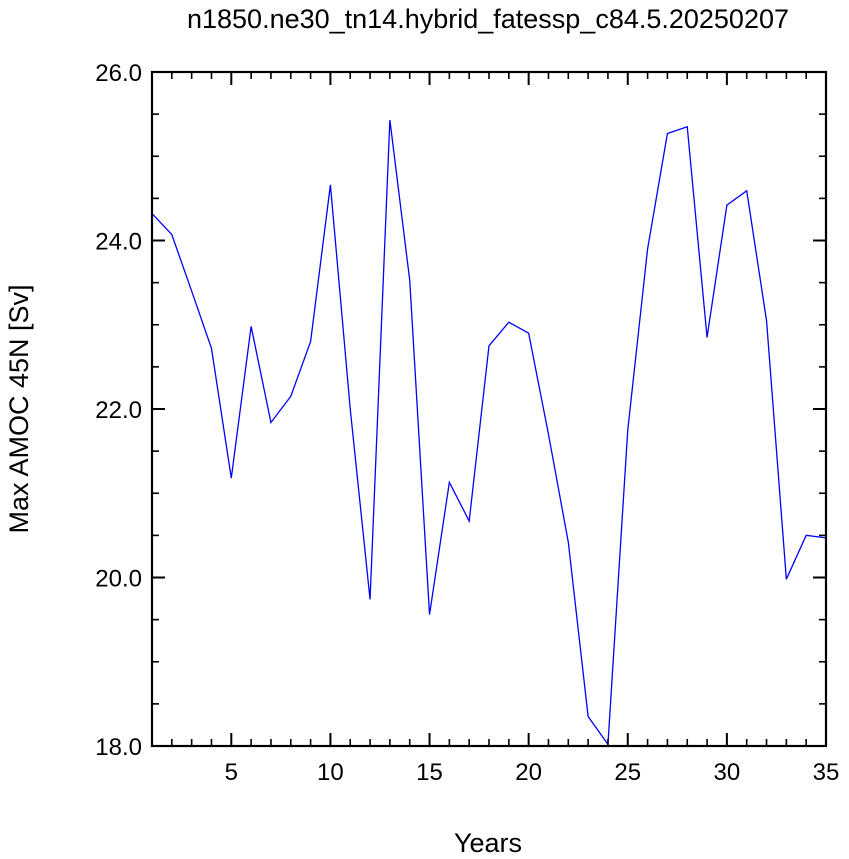 This screenshot has width=849, height=859. Describe the element at coordinates (826, 772) in the screenshot. I see `x-tick-label: 35` at that location.